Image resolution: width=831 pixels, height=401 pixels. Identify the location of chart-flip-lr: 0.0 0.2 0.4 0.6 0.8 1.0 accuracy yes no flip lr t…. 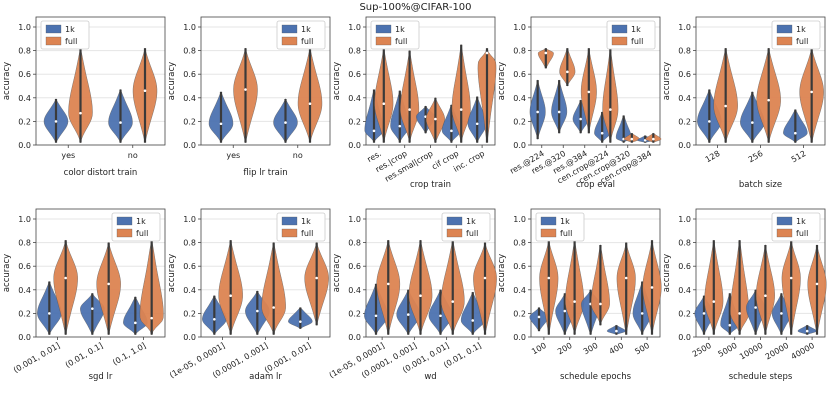
(249, 97).